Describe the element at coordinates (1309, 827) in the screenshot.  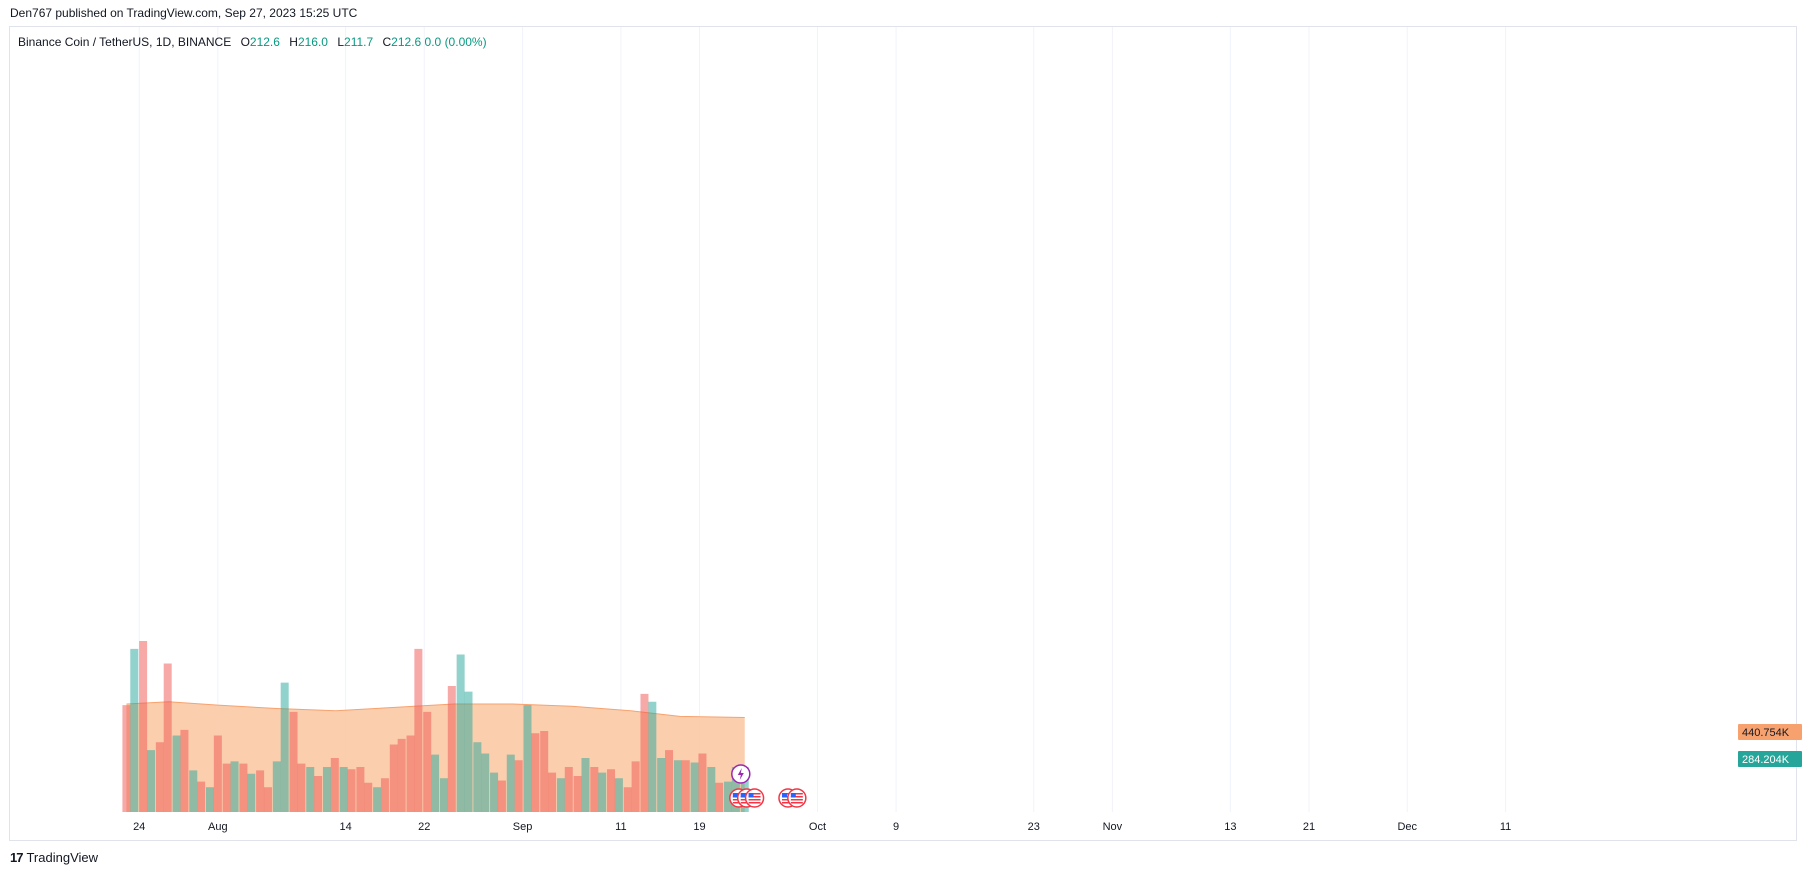
I see `time-tick-label: 21` at that location.